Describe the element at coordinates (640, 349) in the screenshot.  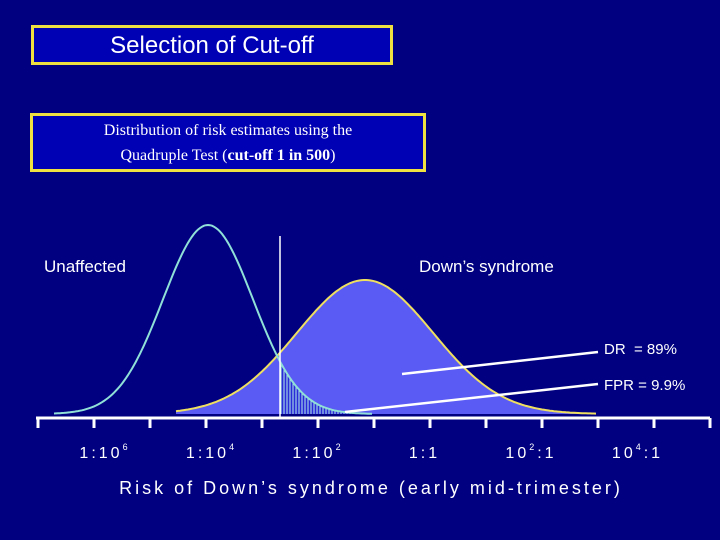
I see `annotation-dr: DR = 89%` at that location.